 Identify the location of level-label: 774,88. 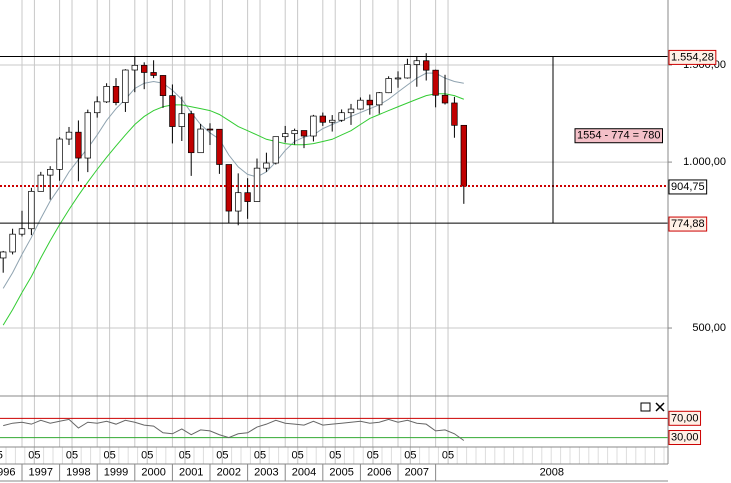
(688, 224).